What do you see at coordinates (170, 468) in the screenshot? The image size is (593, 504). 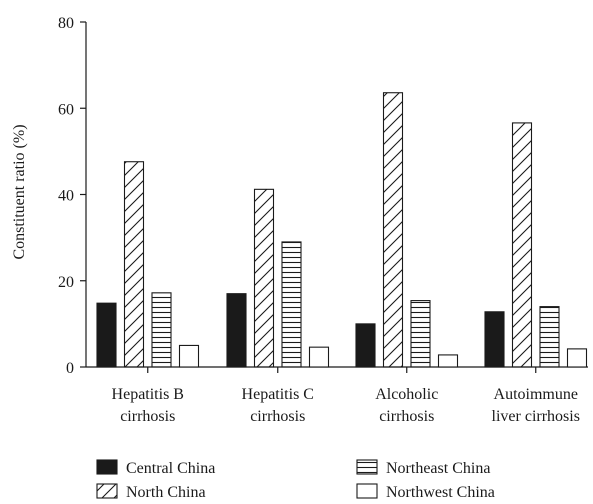 I see `legend-label: Central China` at bounding box center [170, 468].